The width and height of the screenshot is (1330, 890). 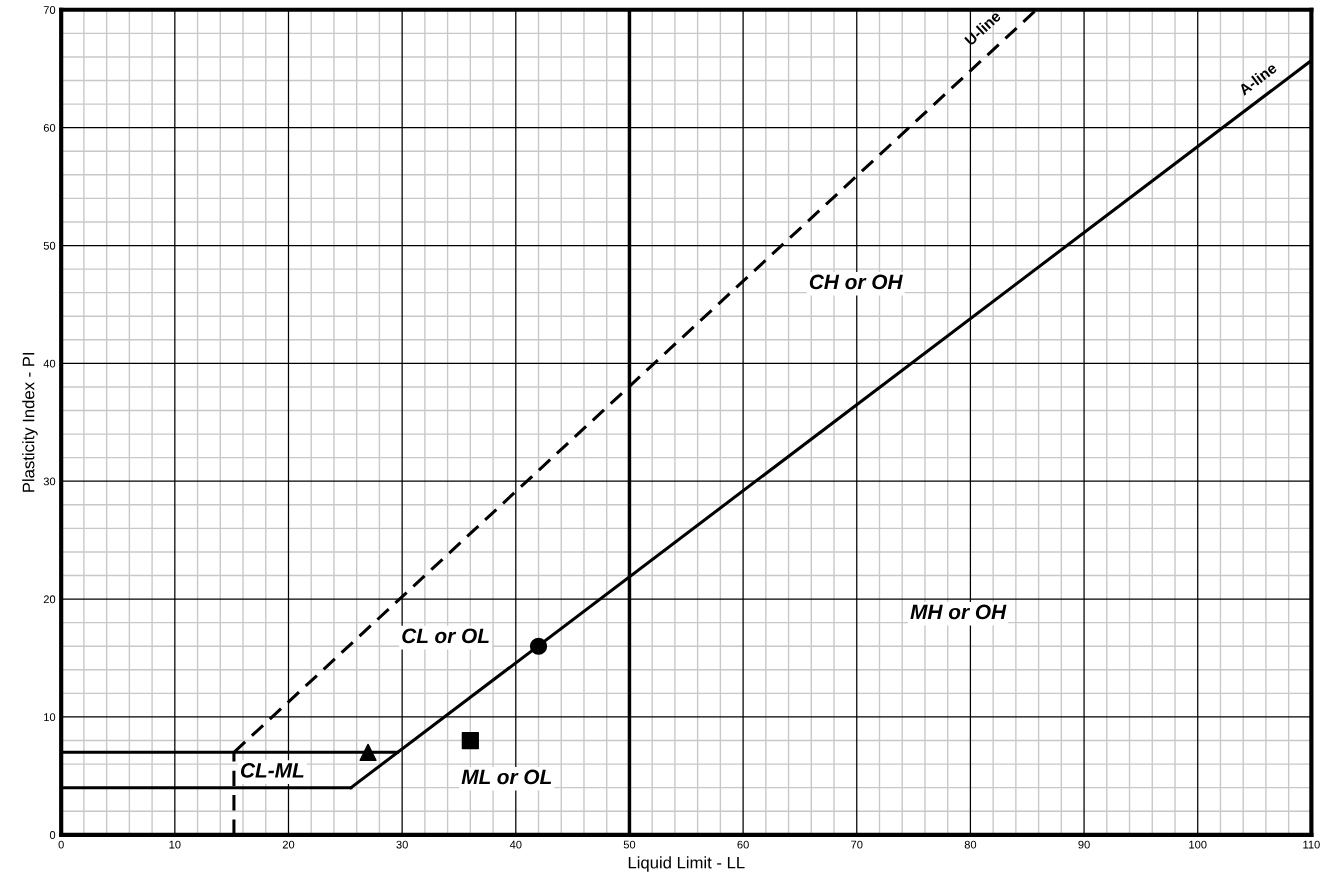 I want to click on y-tick-label: 60, so click(x=49, y=127).